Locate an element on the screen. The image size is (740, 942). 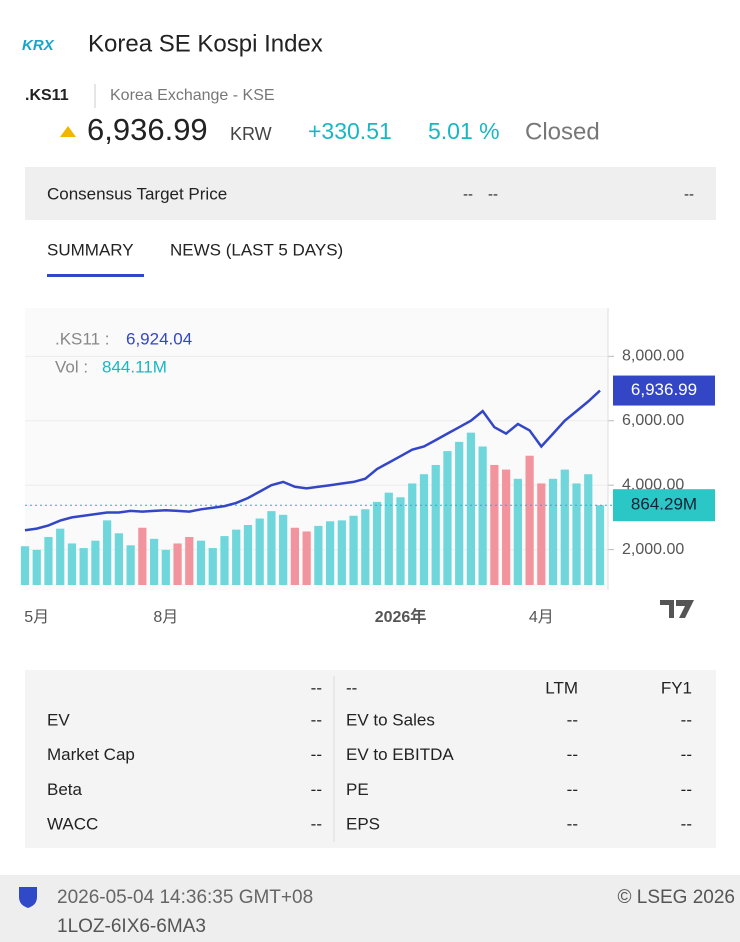
up-arrow is located at coordinates (68, 131).